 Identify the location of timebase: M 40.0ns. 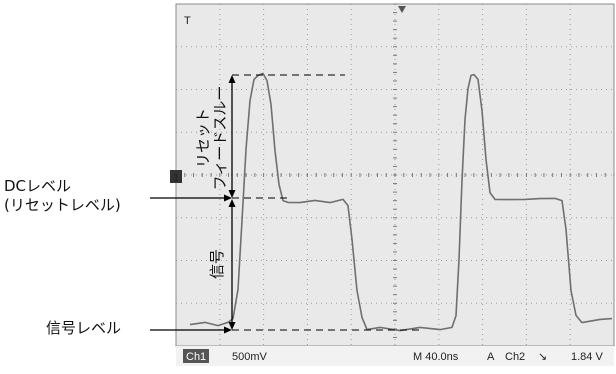
(436, 357).